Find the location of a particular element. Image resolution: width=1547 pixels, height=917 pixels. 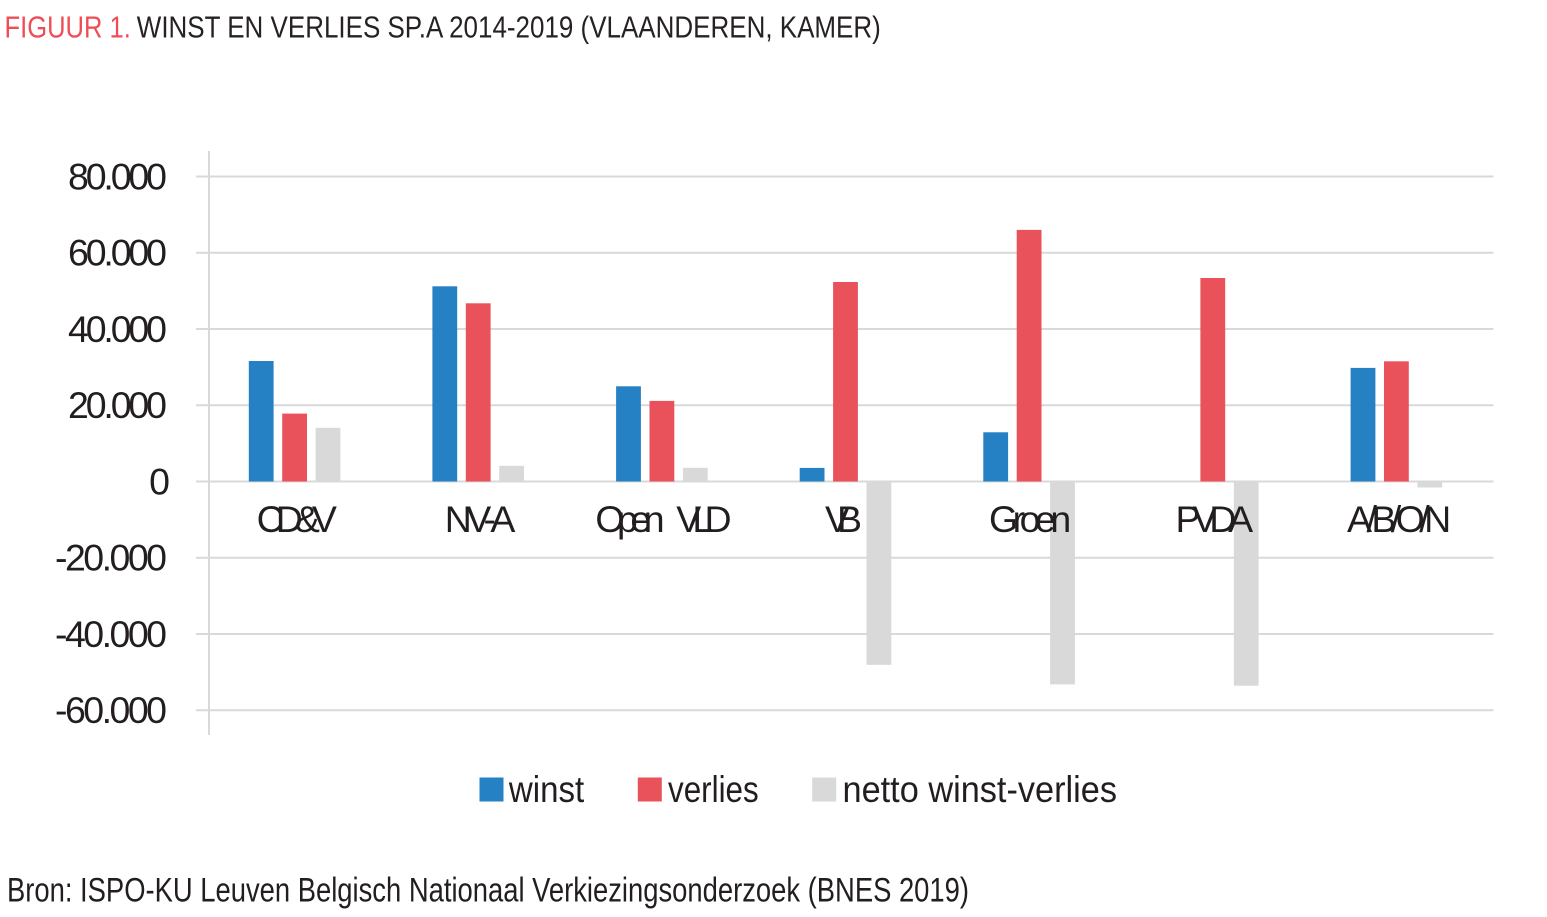

svg-text: winst is located at coordinates (546, 789).